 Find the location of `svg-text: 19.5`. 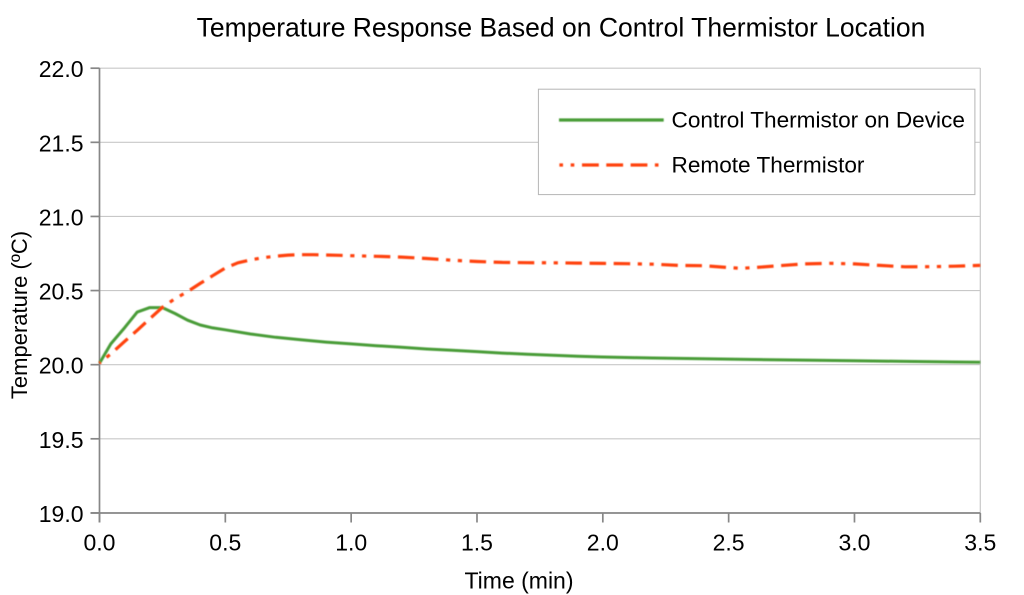

svg-text: 19.5 is located at coordinates (61, 440).